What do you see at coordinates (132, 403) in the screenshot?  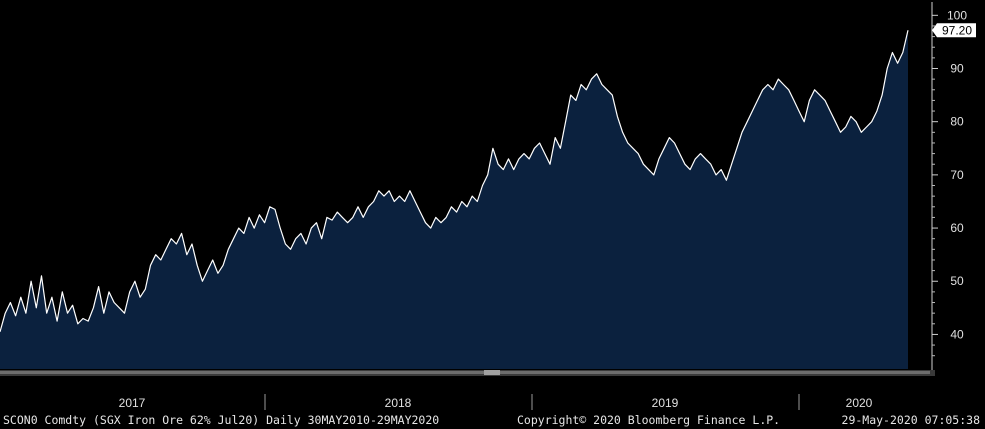 I see `x-year-label: 2017` at bounding box center [132, 403].